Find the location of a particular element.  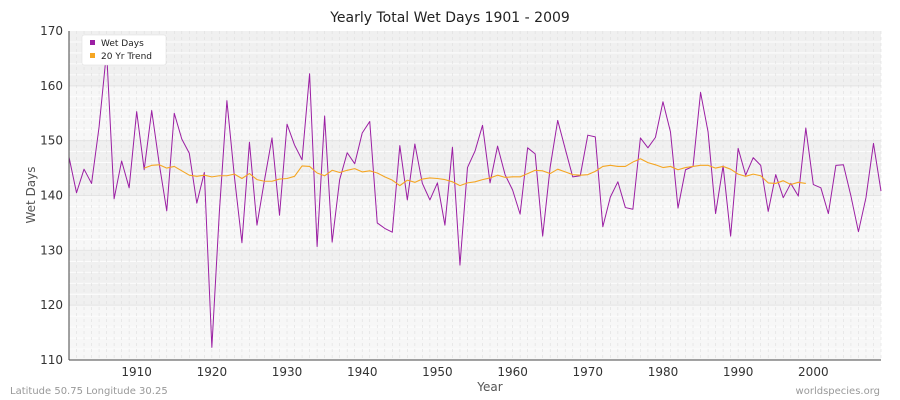

y-axis-title: Wet Days is located at coordinates (31, 194).